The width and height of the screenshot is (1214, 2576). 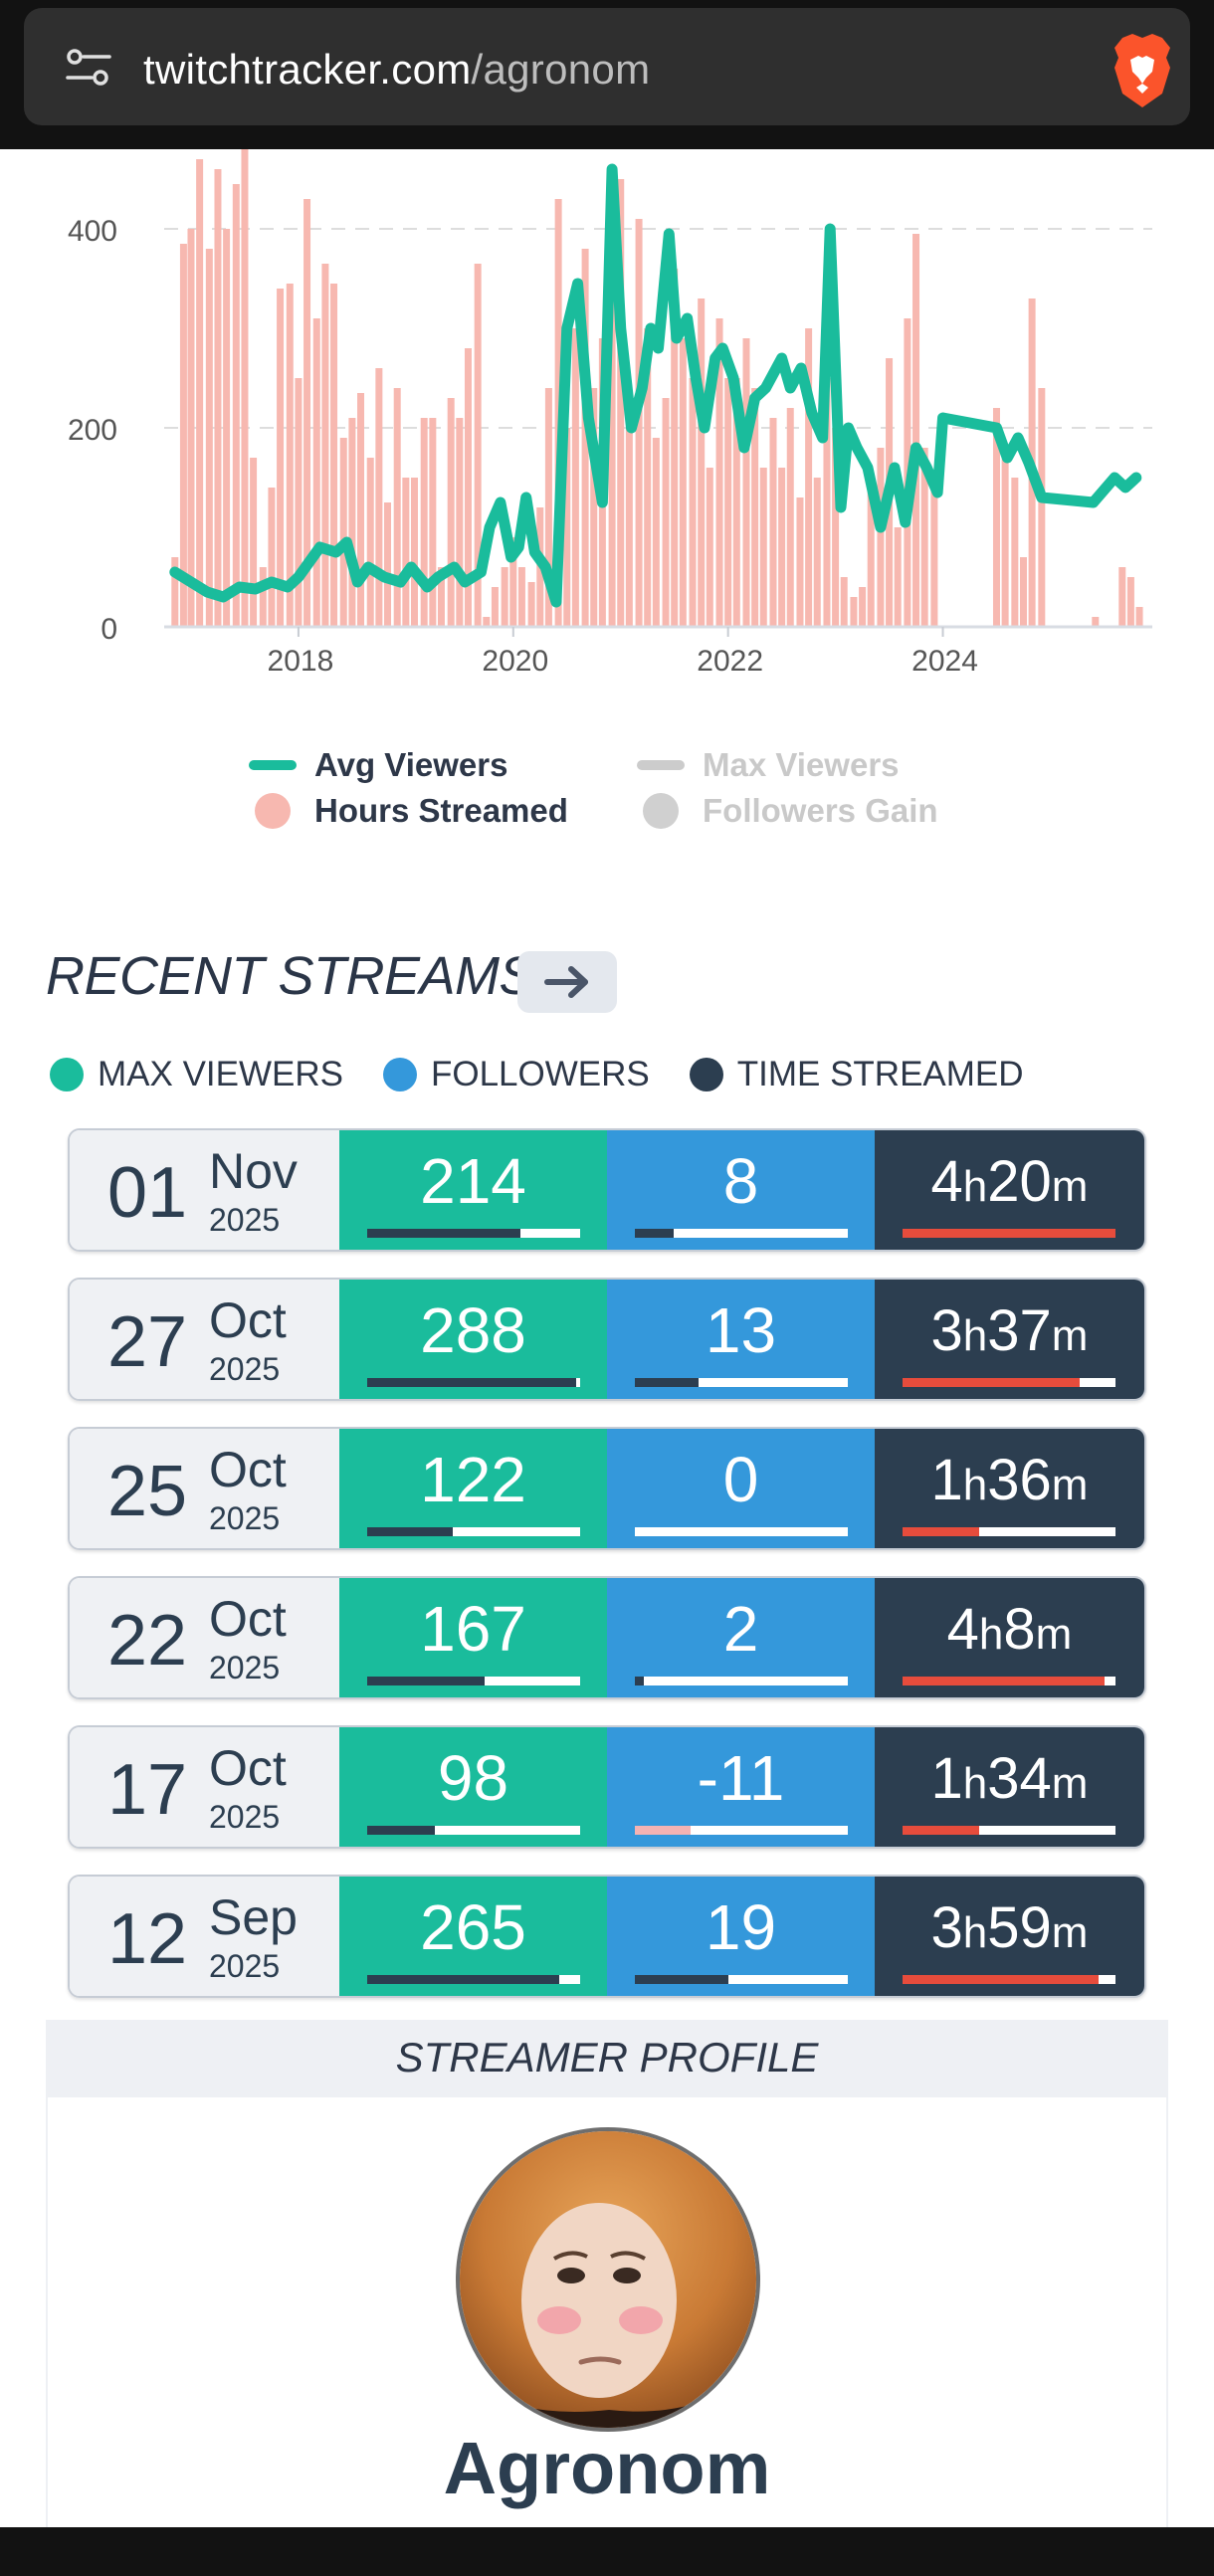 What do you see at coordinates (399, 1074) in the screenshot?
I see `key-dot` at bounding box center [399, 1074].